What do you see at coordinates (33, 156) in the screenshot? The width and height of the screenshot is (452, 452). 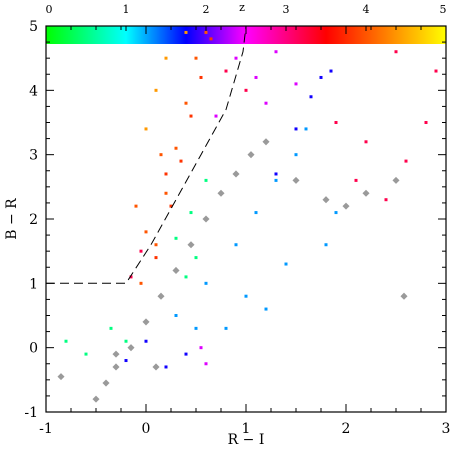 I see `y-tick-label: 3` at bounding box center [33, 156].